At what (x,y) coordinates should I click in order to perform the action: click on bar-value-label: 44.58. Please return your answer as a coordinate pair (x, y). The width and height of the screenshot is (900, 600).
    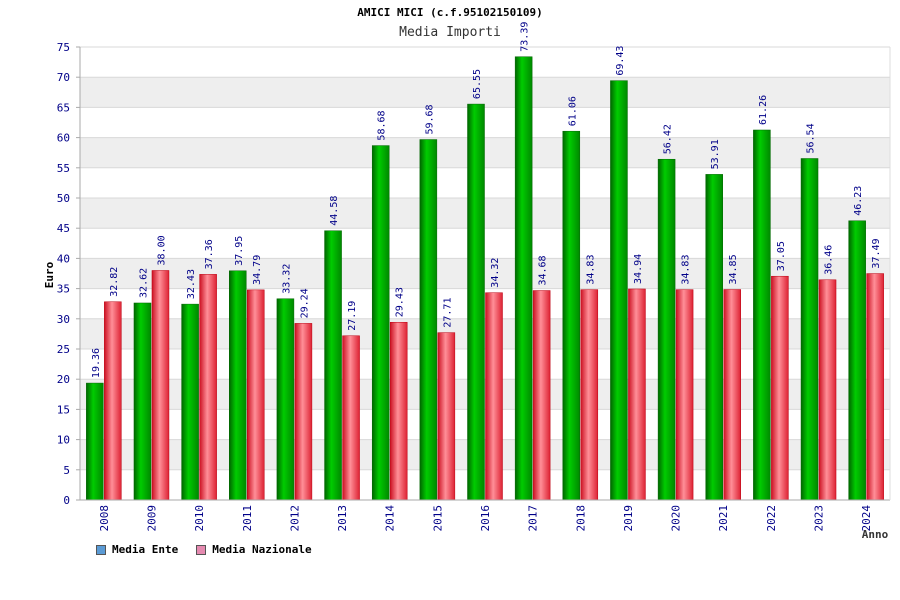
    Looking at the image, I should click on (334, 211).